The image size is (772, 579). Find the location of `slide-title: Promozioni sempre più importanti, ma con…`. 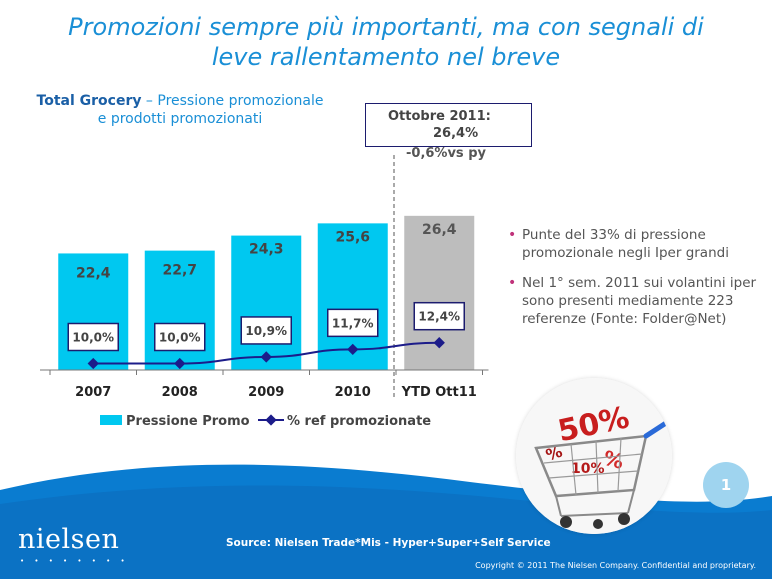

slide-title: Promozioni sempre più importanti, ma con… is located at coordinates (386, 42).